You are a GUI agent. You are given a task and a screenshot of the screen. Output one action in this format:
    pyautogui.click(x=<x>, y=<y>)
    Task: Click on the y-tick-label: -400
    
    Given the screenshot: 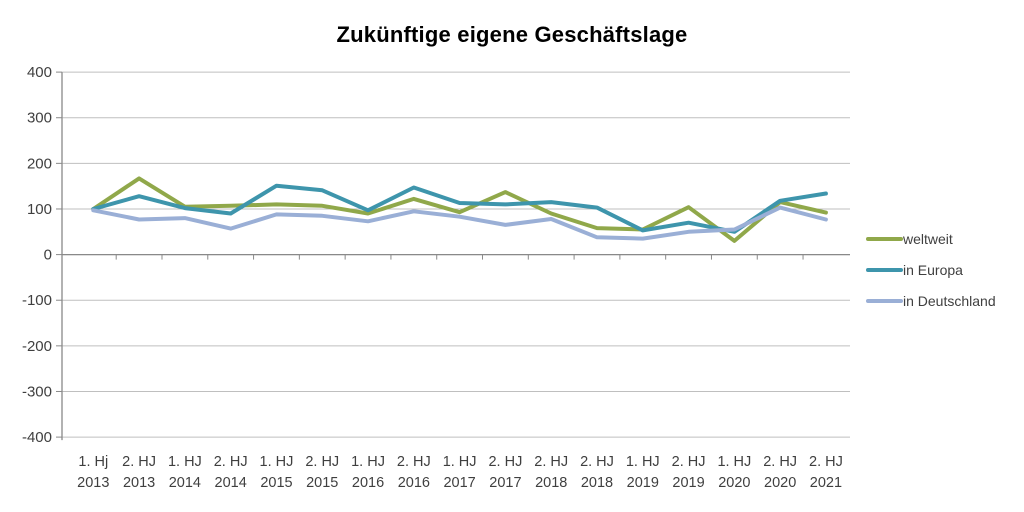 What is the action you would take?
    pyautogui.click(x=37, y=437)
    